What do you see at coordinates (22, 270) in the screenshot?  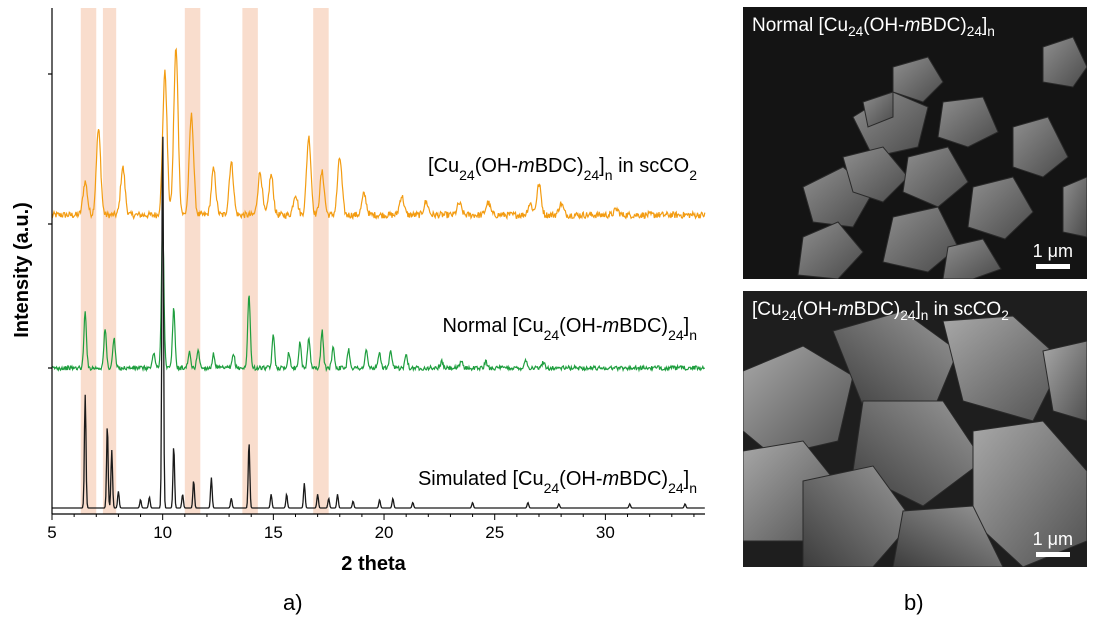 I see `y-axis-title: Intensity (a.u.)` at bounding box center [22, 270].